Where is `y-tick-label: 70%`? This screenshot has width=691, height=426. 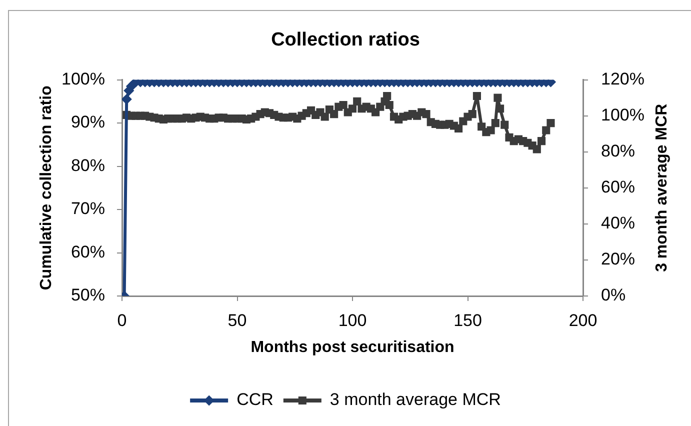
y-tick-label: 70% is located at coordinates (87, 208).